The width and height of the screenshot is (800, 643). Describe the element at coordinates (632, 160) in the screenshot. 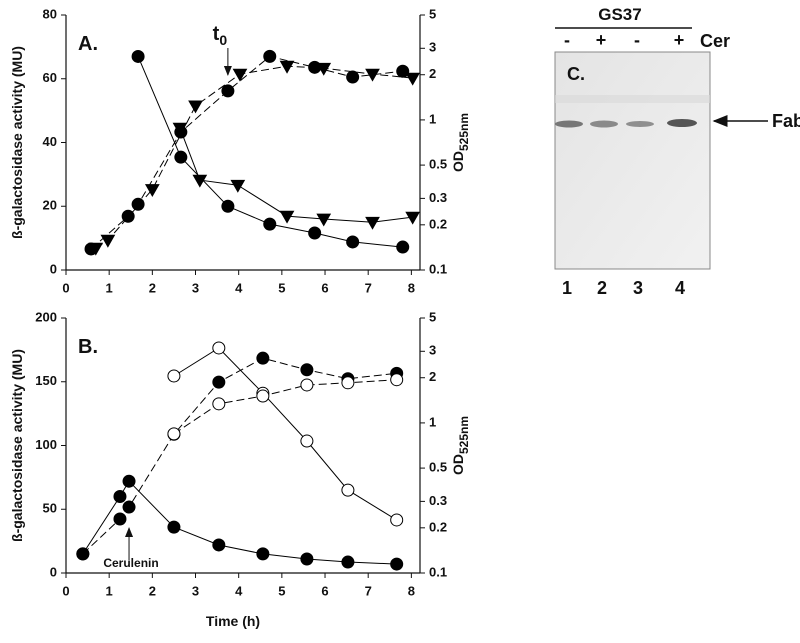

I see `gel-image` at that location.